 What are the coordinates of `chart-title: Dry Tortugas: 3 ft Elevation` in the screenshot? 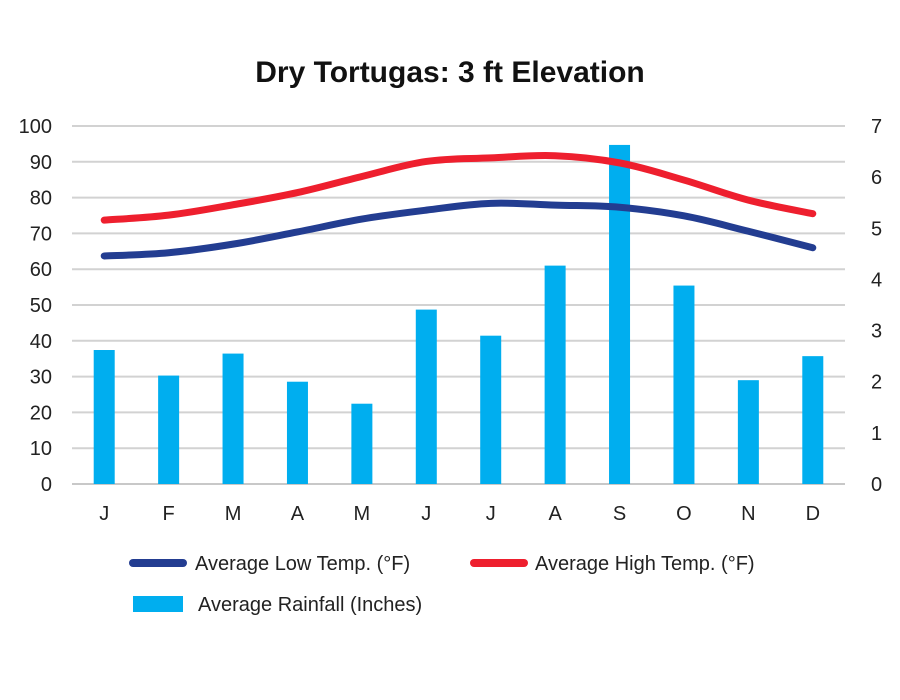 It's located at (450, 72).